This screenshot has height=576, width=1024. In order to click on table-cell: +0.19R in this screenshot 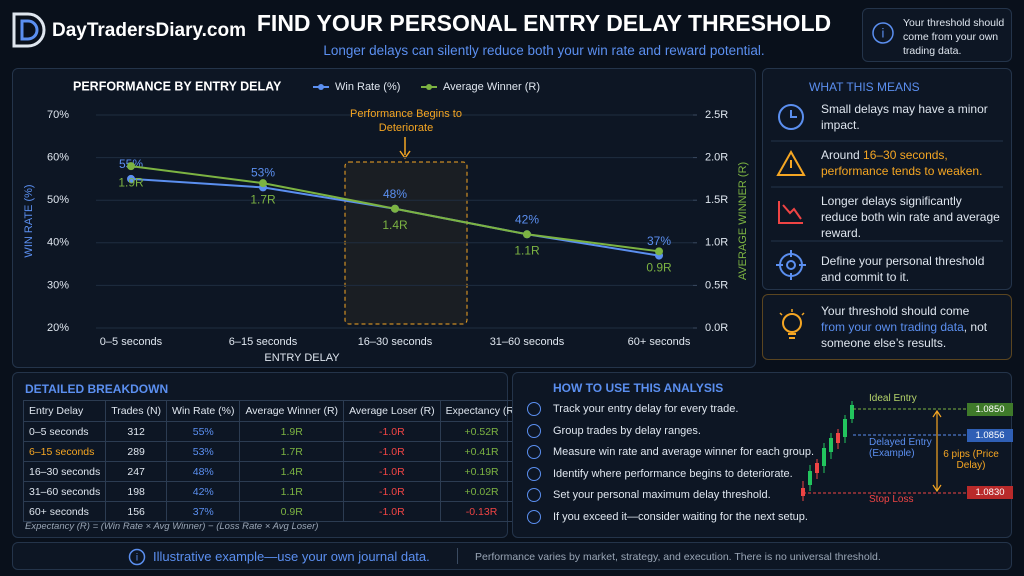, I will do `click(481, 471)`.